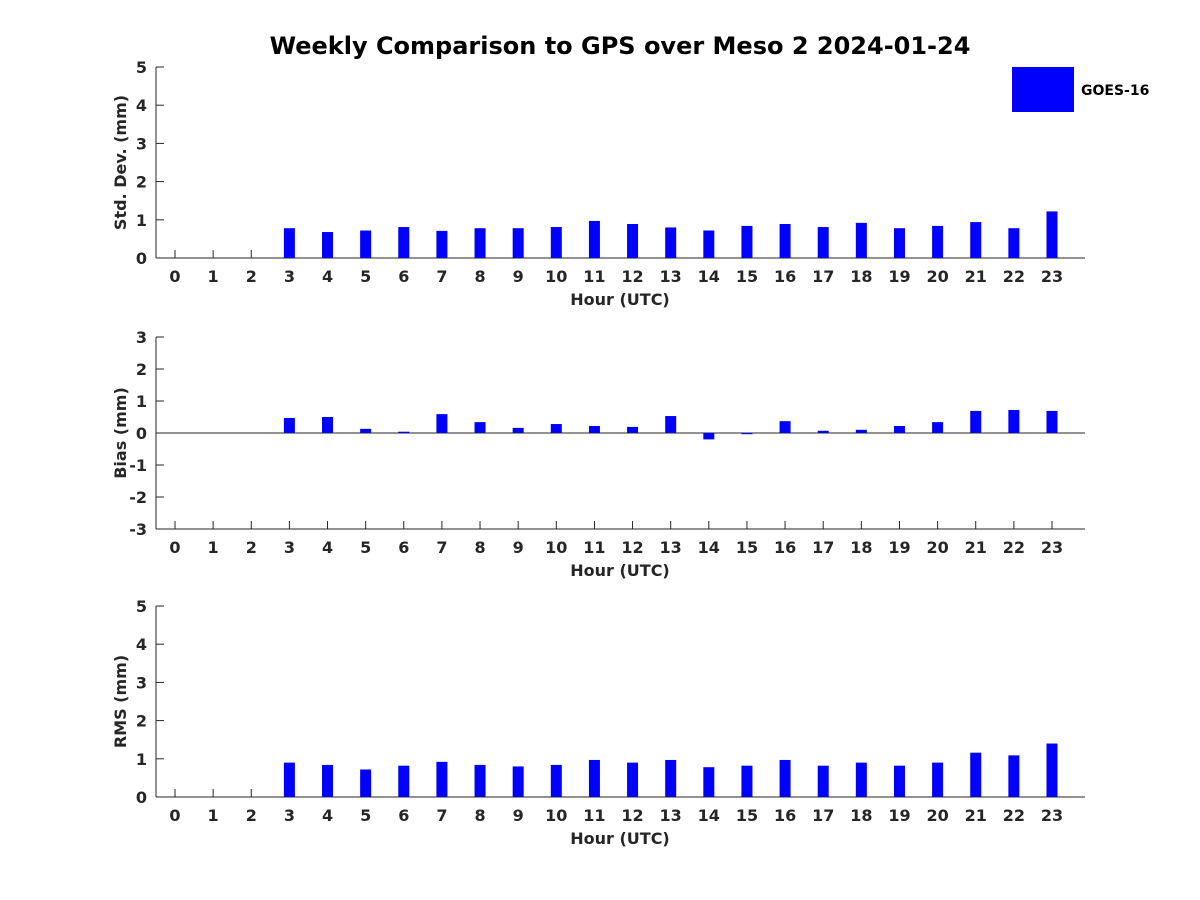 The height and width of the screenshot is (900, 1200). I want to click on x-tick-label: 14, so click(709, 547).